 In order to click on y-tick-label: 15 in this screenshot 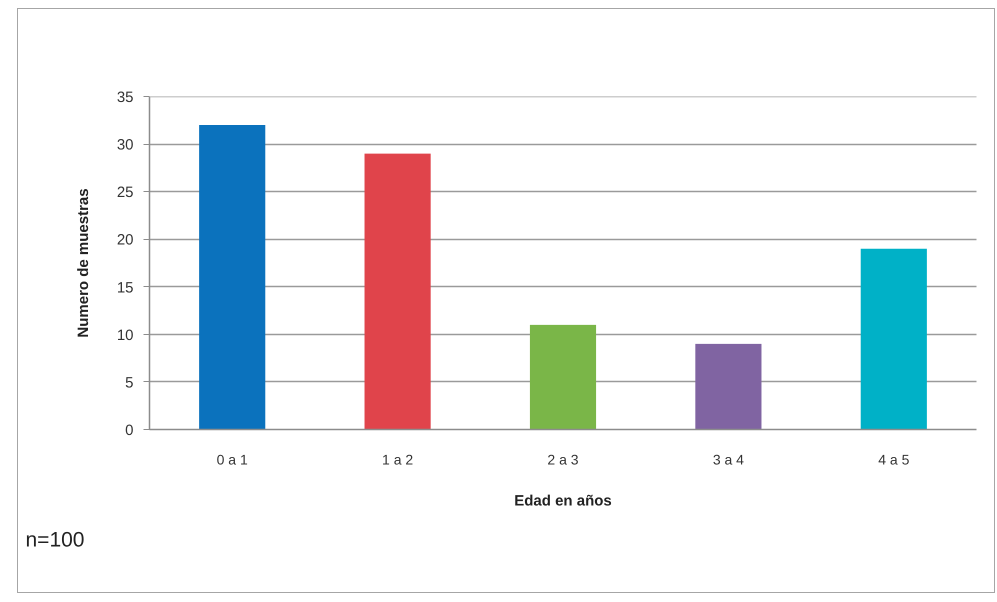, I will do `click(125, 287)`.